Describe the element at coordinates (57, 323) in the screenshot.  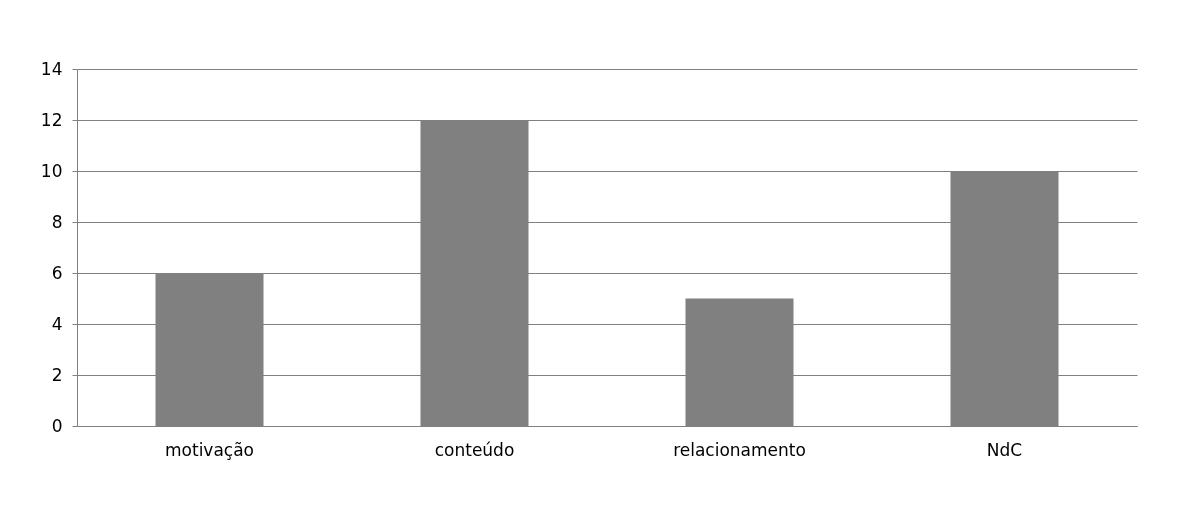
I see `y-tick-label: 4` at that location.